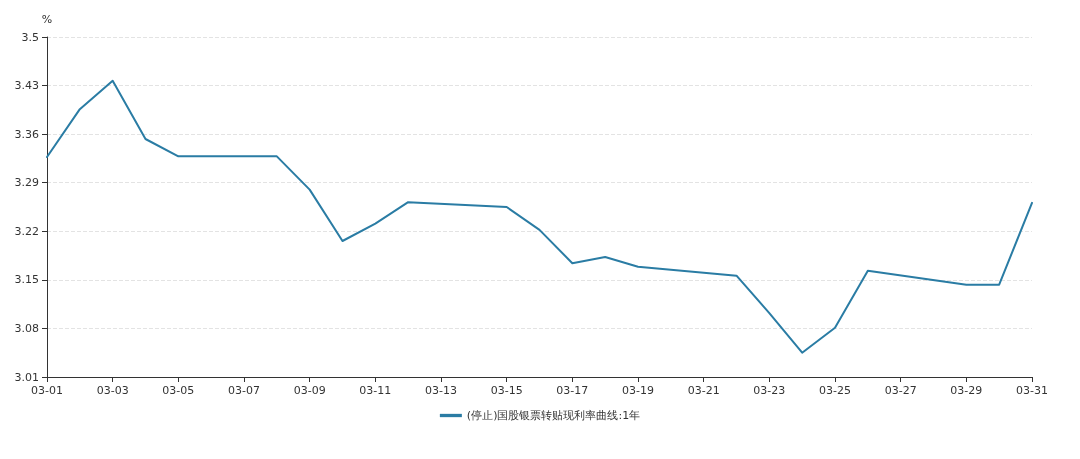  Describe the element at coordinates (26, 328) in the screenshot. I see `y-tick-label: 3.08` at that location.